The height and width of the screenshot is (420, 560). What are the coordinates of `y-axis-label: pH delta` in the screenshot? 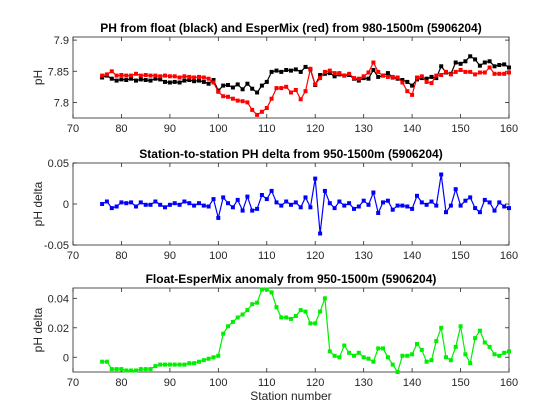 It's located at (38, 203).